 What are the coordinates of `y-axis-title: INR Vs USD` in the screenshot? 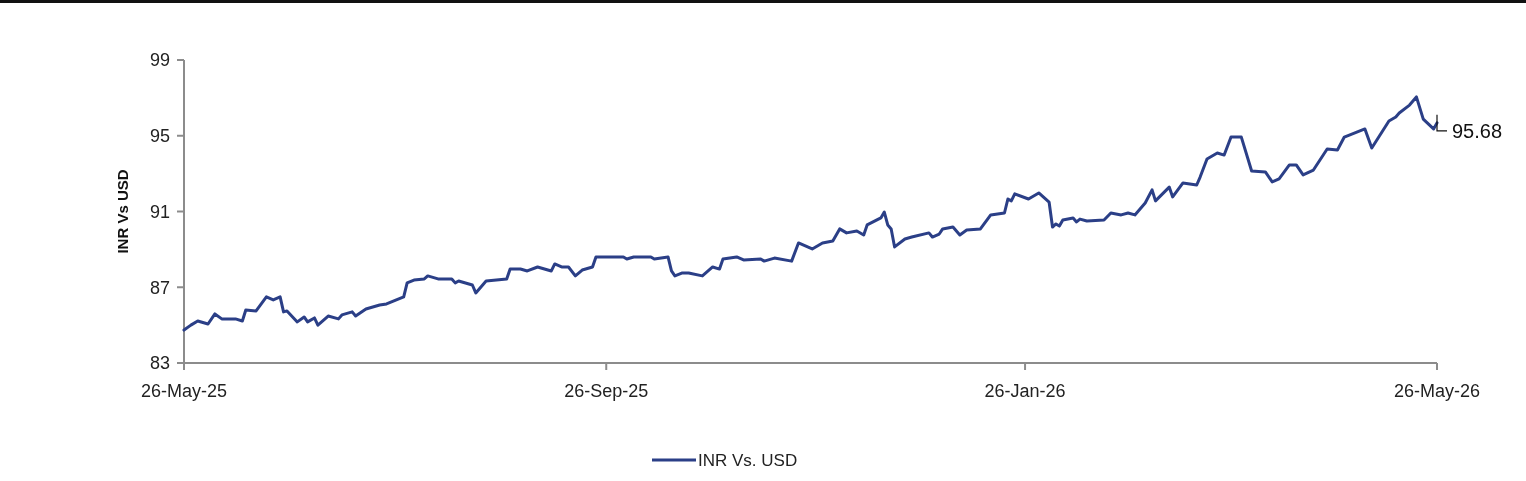 It's located at (122, 211).